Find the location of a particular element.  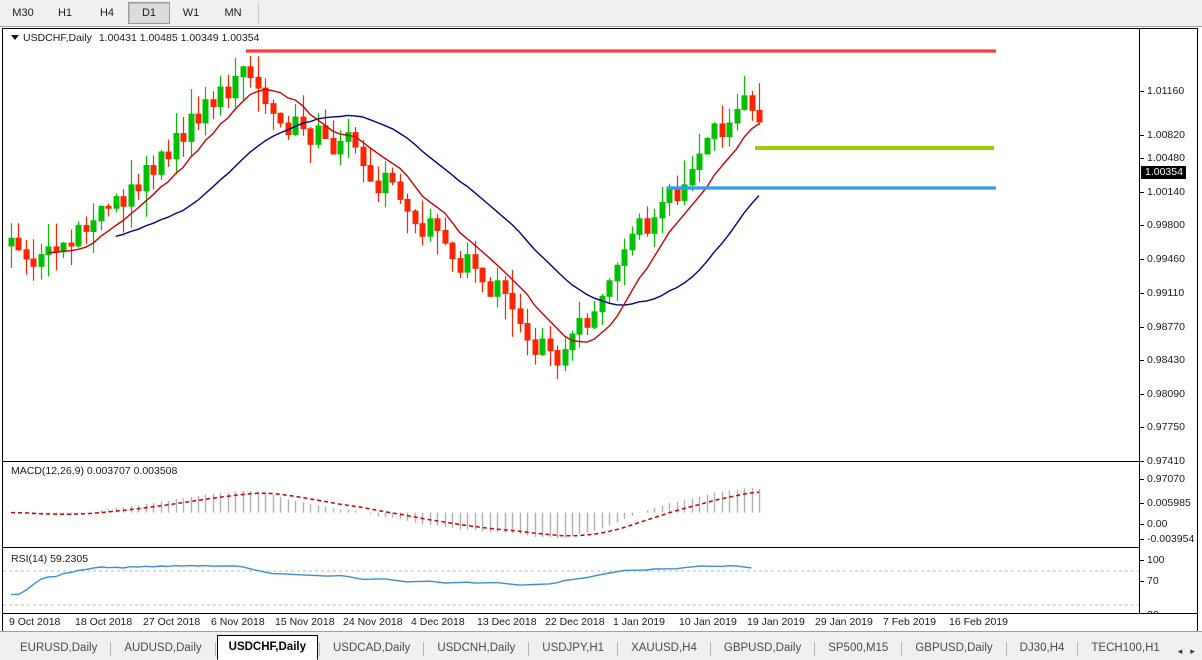

timeframe-w1: W1 is located at coordinates (191, 13).